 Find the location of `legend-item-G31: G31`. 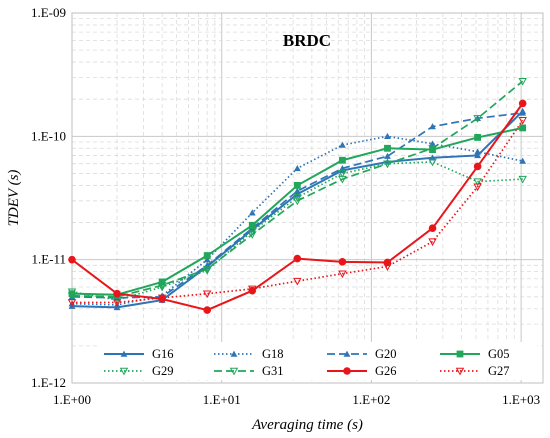

legend-item-G31: G31 is located at coordinates (249, 371).